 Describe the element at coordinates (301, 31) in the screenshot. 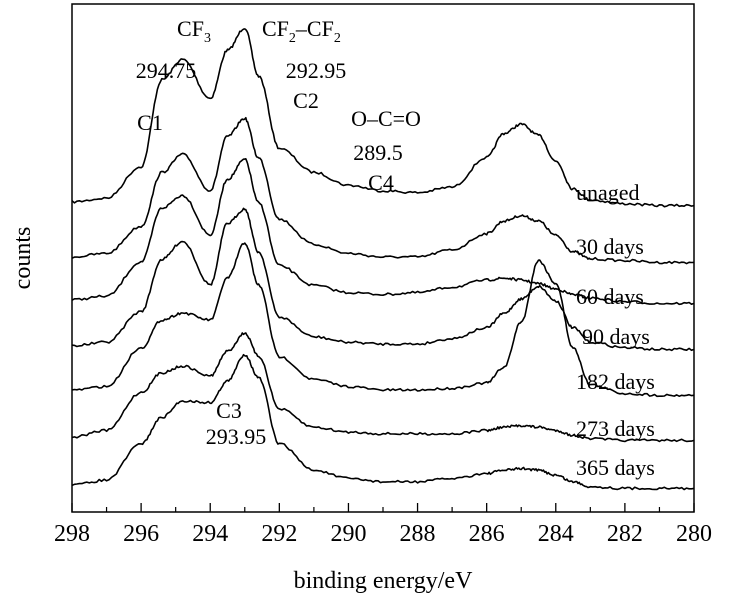

I see `annotation-cf2: CF2–CF2` at that location.